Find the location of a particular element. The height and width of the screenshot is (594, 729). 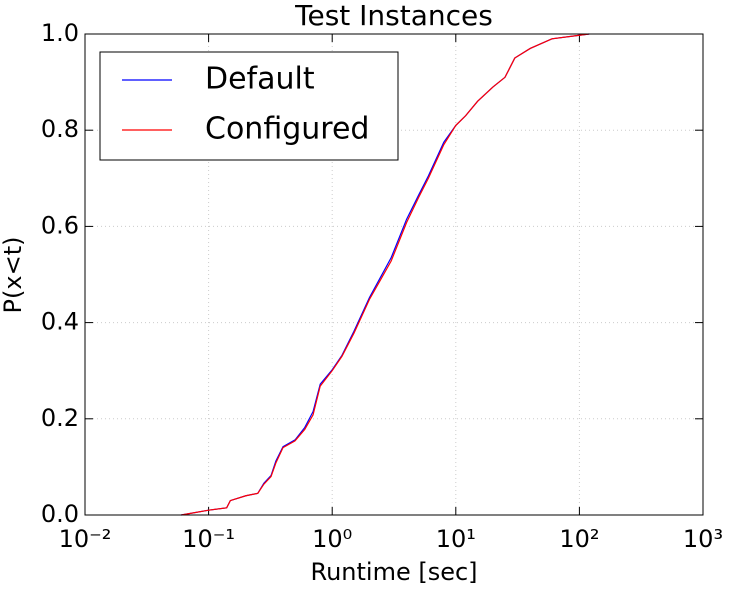

x-tick-label: 10⁰ is located at coordinates (332, 539).